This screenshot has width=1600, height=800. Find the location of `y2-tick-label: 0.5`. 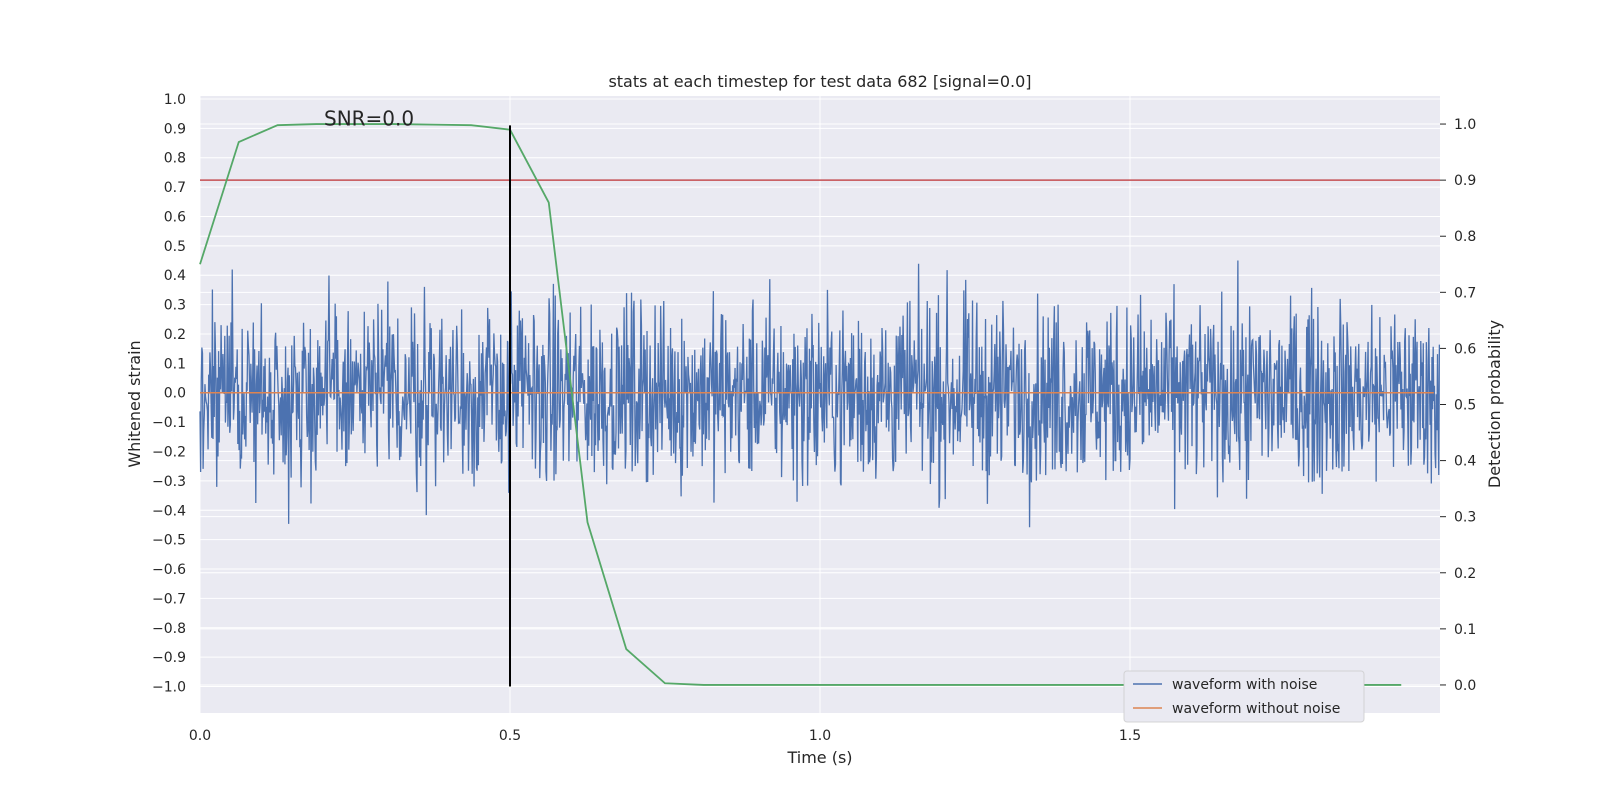

y2-tick-label: 0.5 is located at coordinates (1465, 406).